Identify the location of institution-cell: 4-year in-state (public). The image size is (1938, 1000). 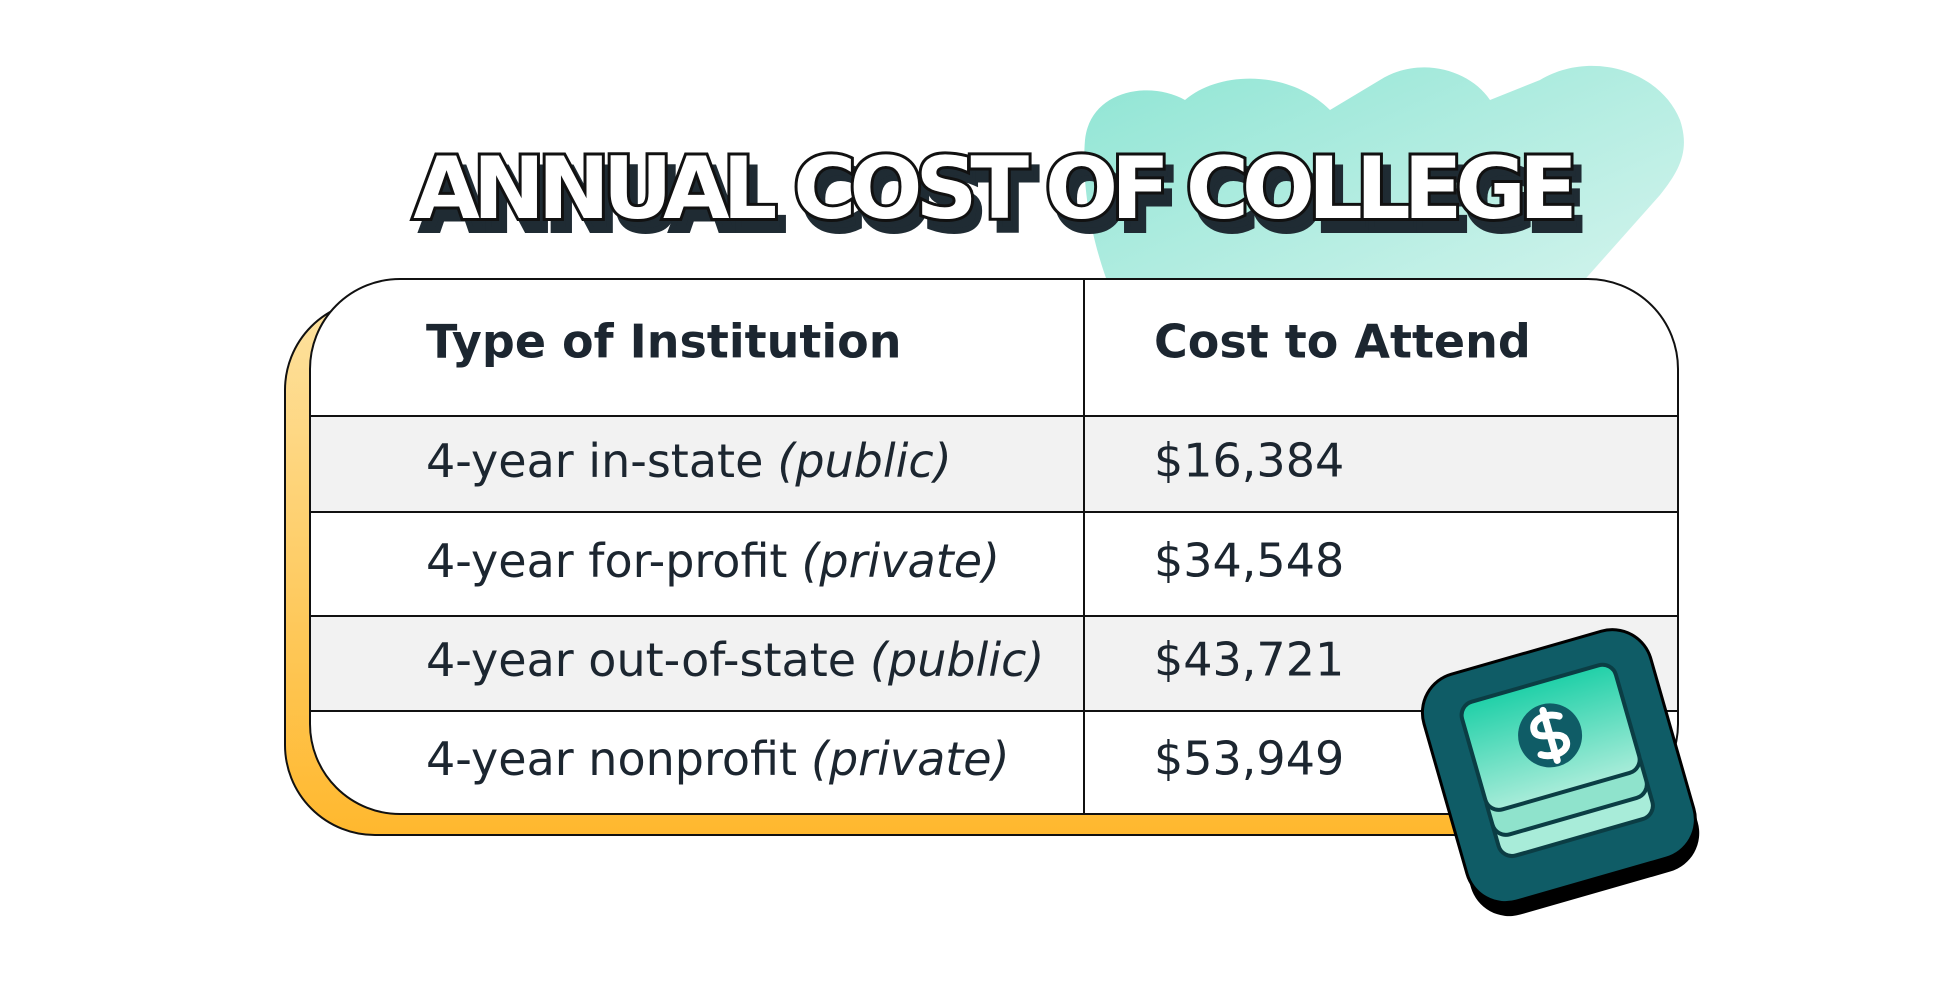
(689, 461).